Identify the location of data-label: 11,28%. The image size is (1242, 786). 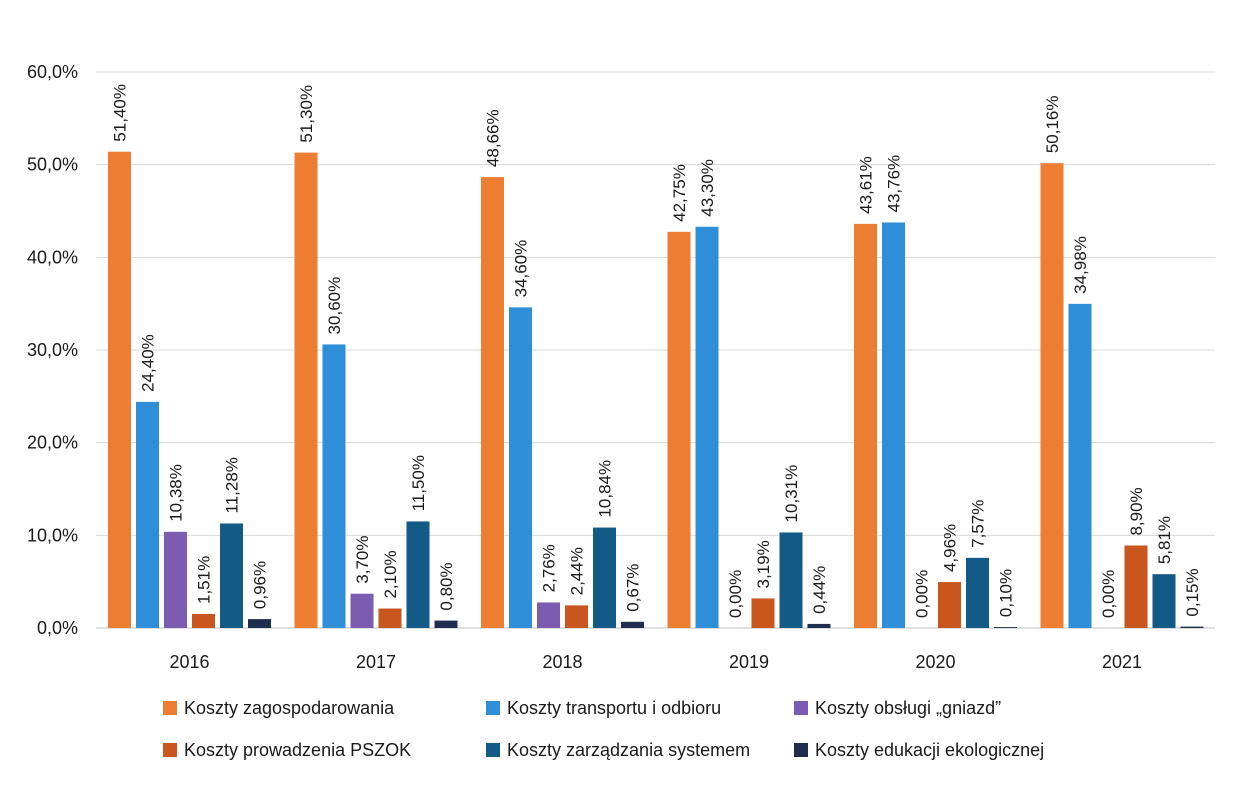
(232, 485).